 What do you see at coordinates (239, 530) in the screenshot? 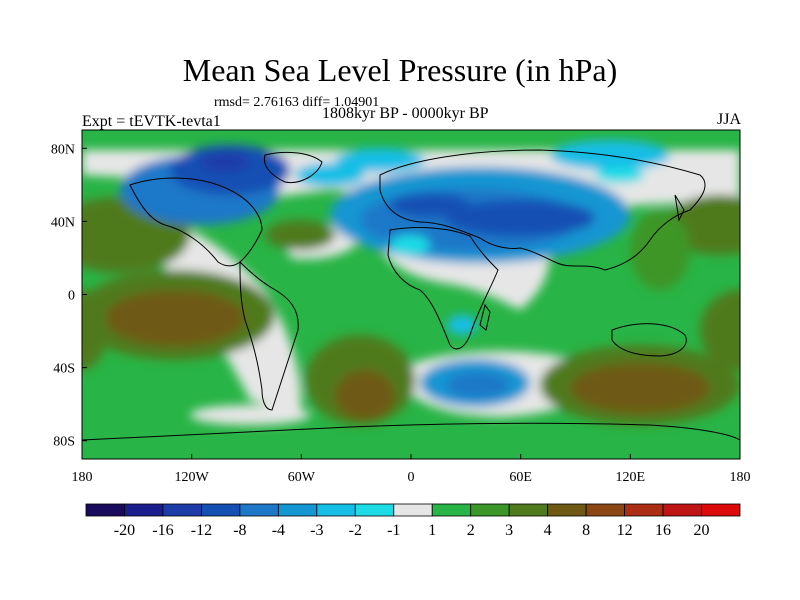
I see `colorbar-label: -8` at bounding box center [239, 530].